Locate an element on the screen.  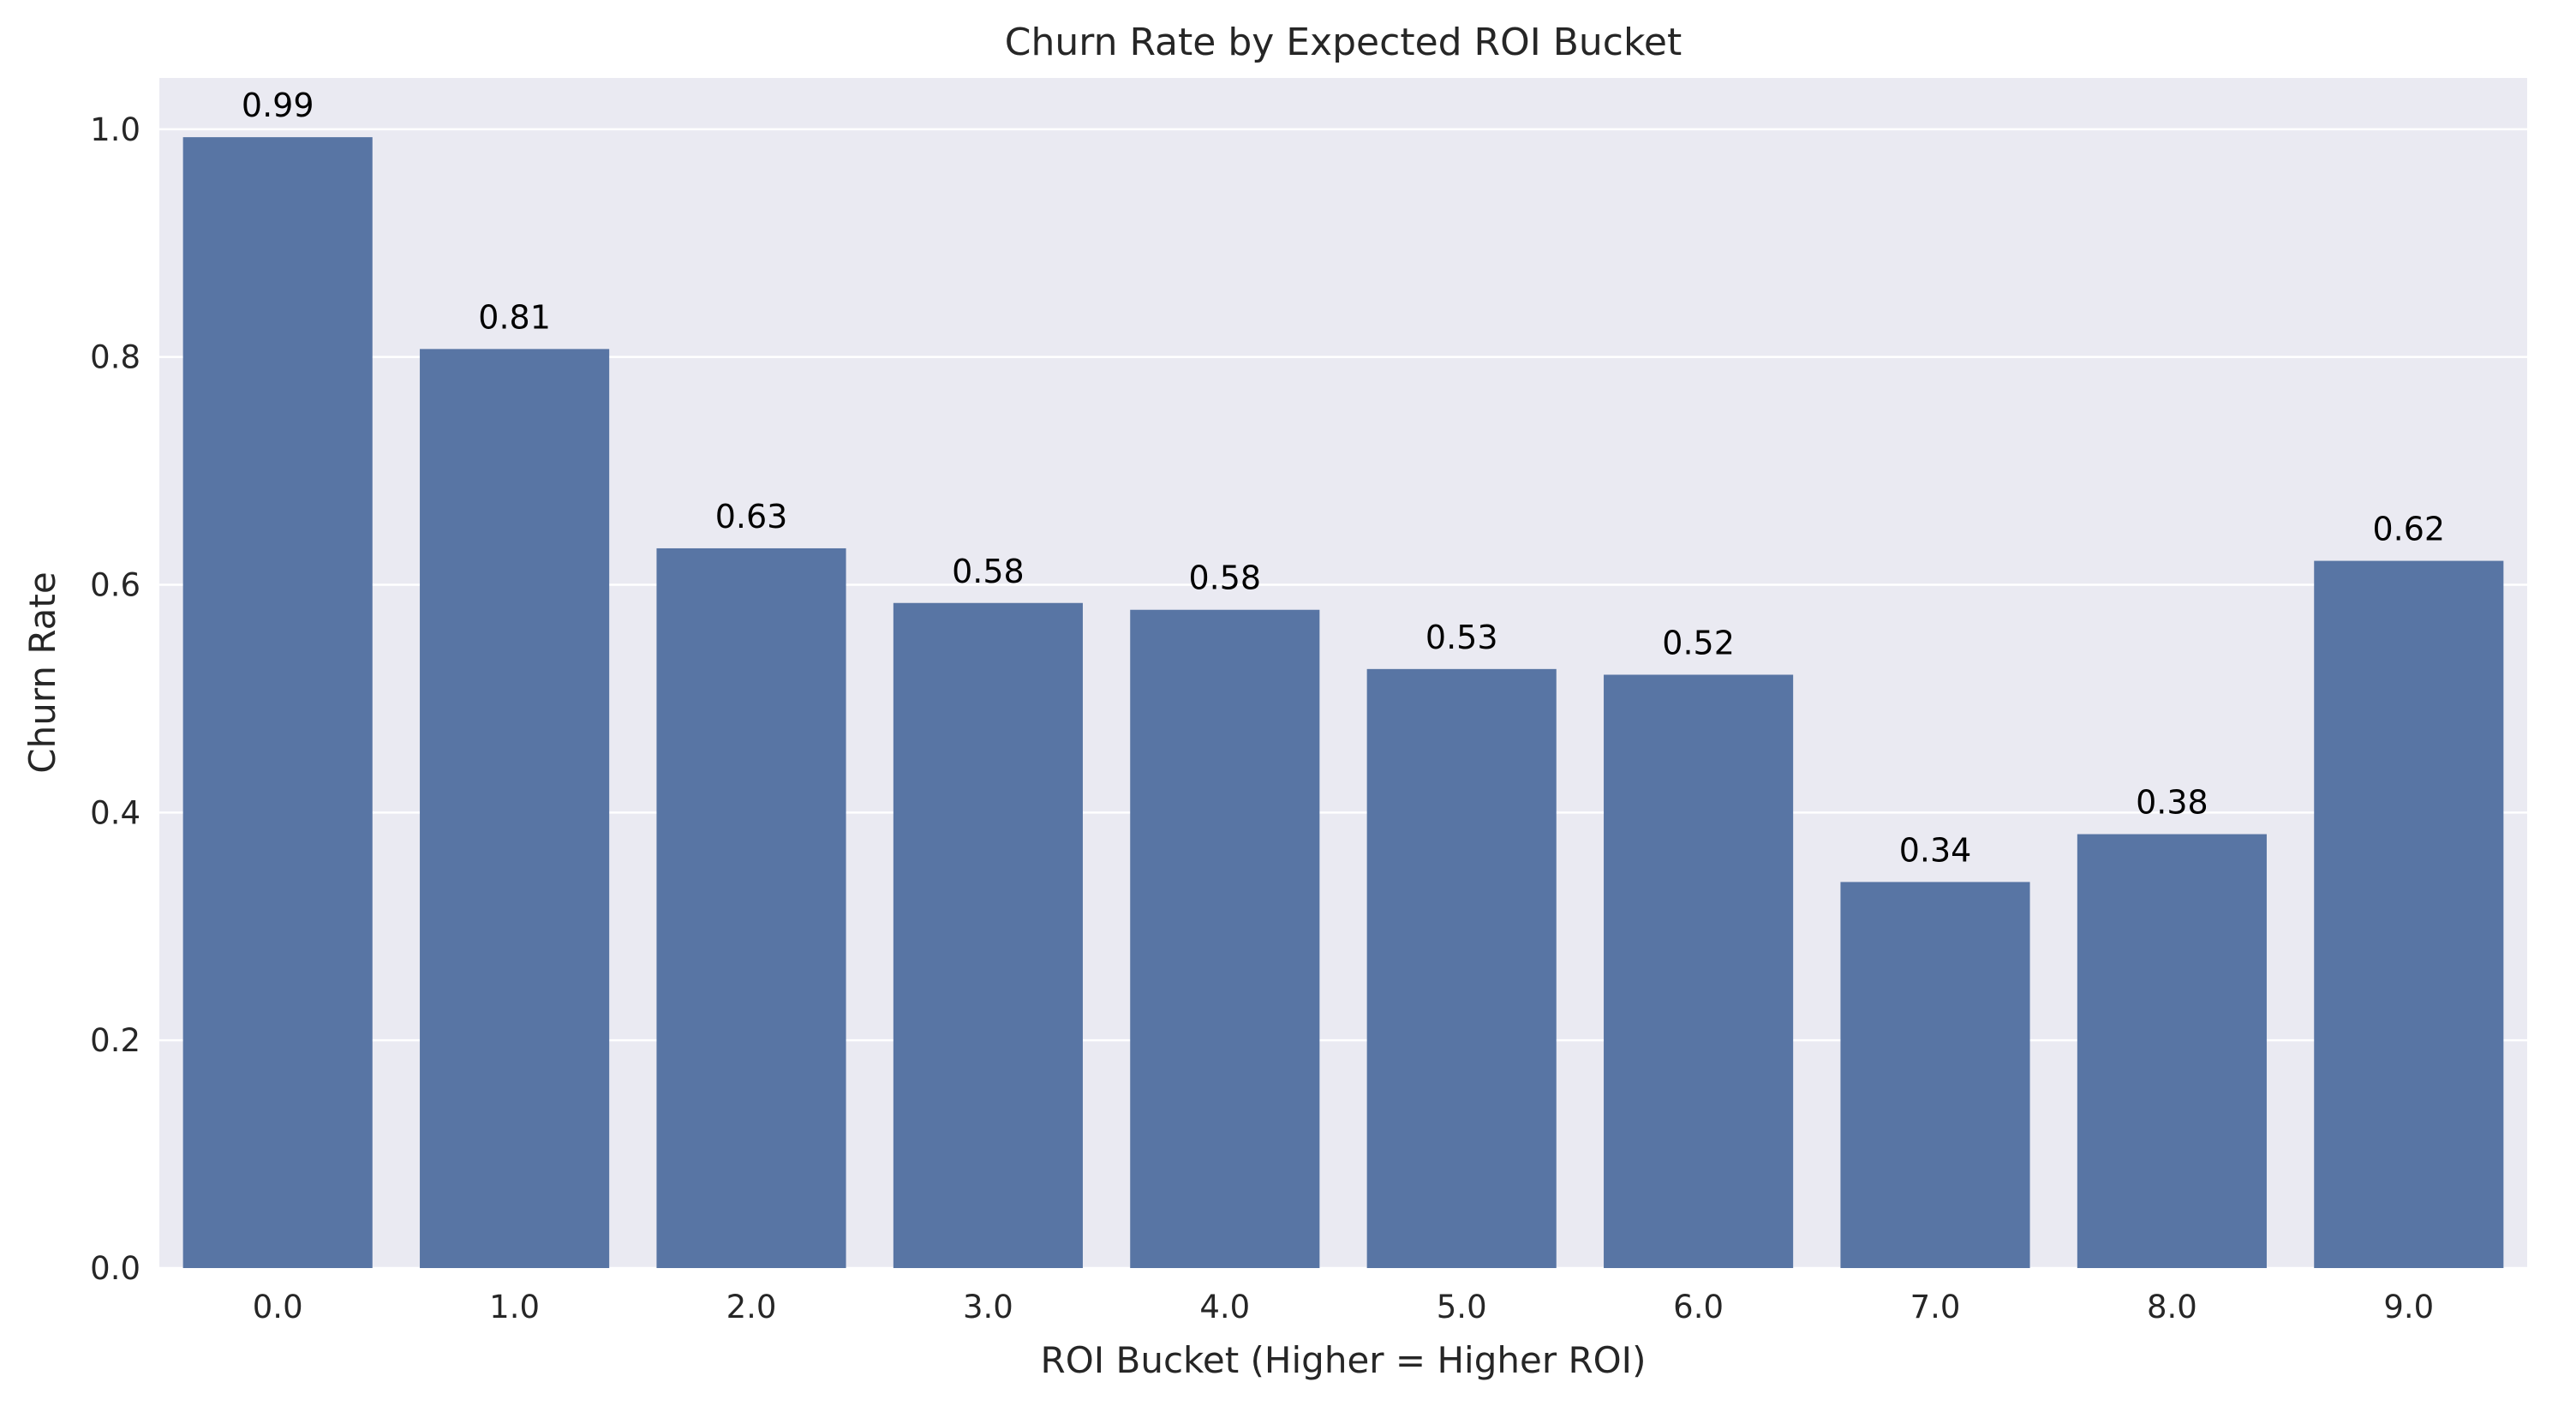
x-tick-label: 6.0 is located at coordinates (1699, 1307).